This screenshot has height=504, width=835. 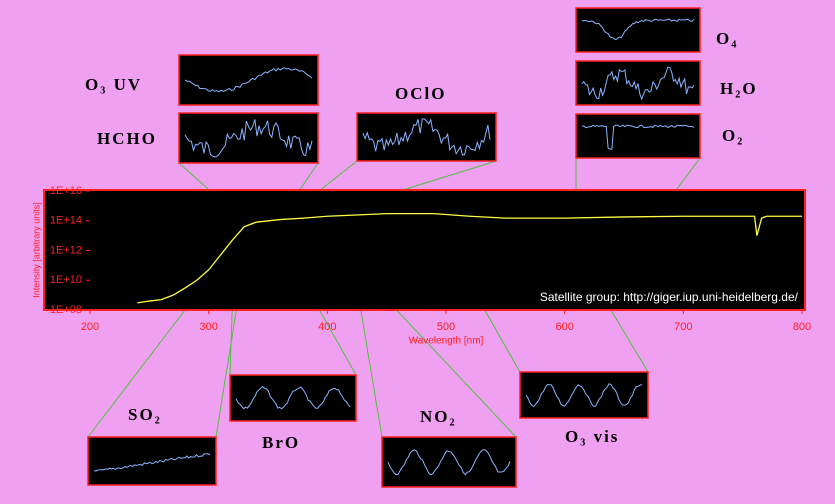 What do you see at coordinates (469, 258) in the screenshot?
I see `spectrum-line` at bounding box center [469, 258].